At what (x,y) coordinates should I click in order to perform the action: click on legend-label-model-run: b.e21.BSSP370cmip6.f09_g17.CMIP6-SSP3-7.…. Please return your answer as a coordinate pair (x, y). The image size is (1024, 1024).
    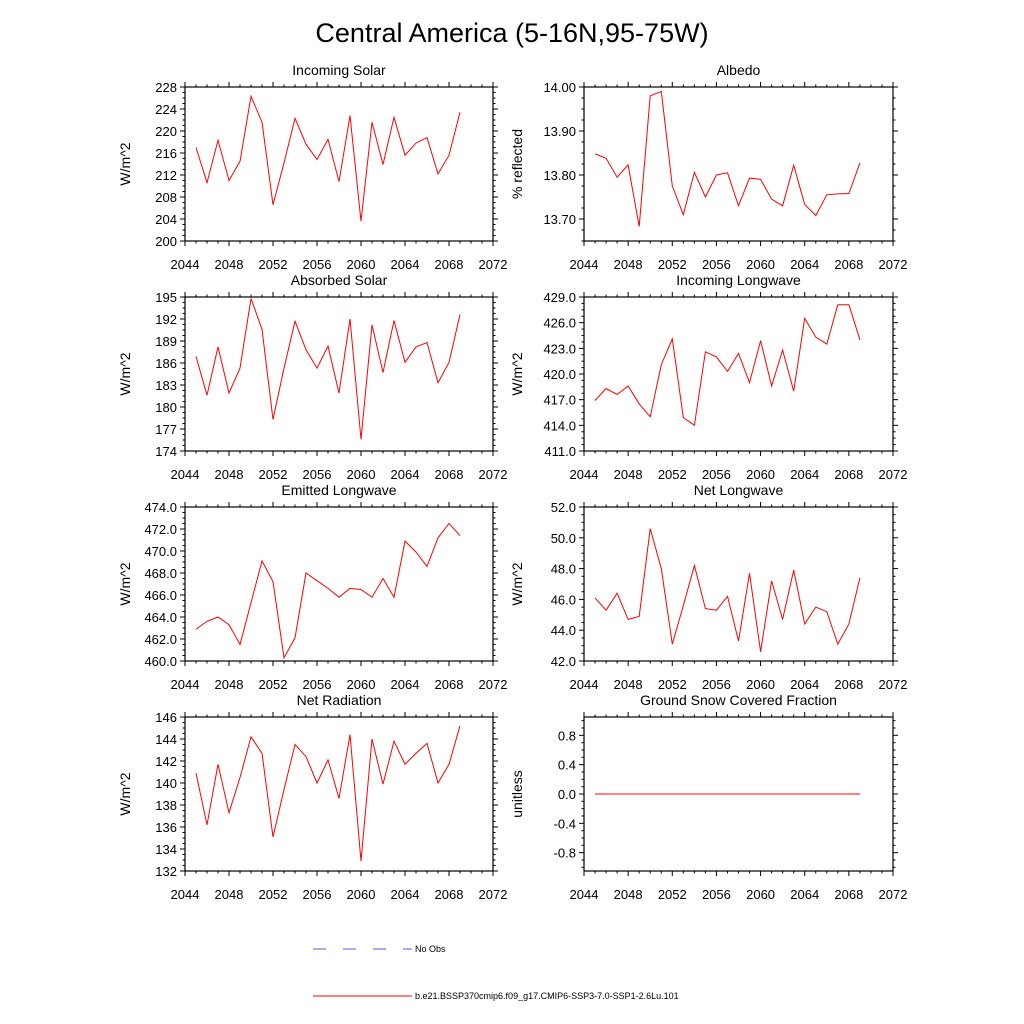
    Looking at the image, I should click on (547, 996).